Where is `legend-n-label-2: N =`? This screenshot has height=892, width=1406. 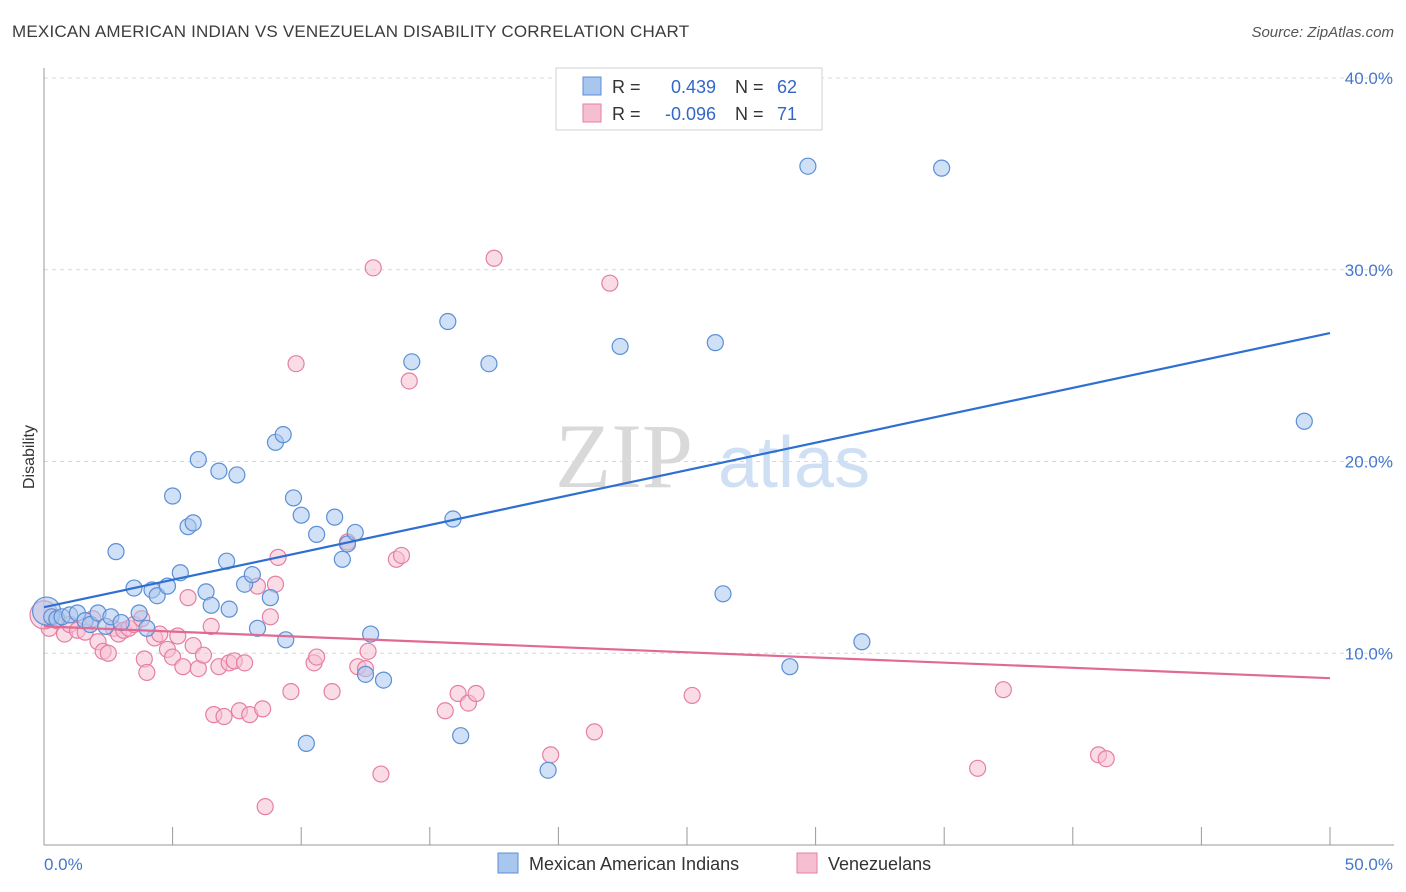
legend-n-label-2: N = is located at coordinates (749, 114).